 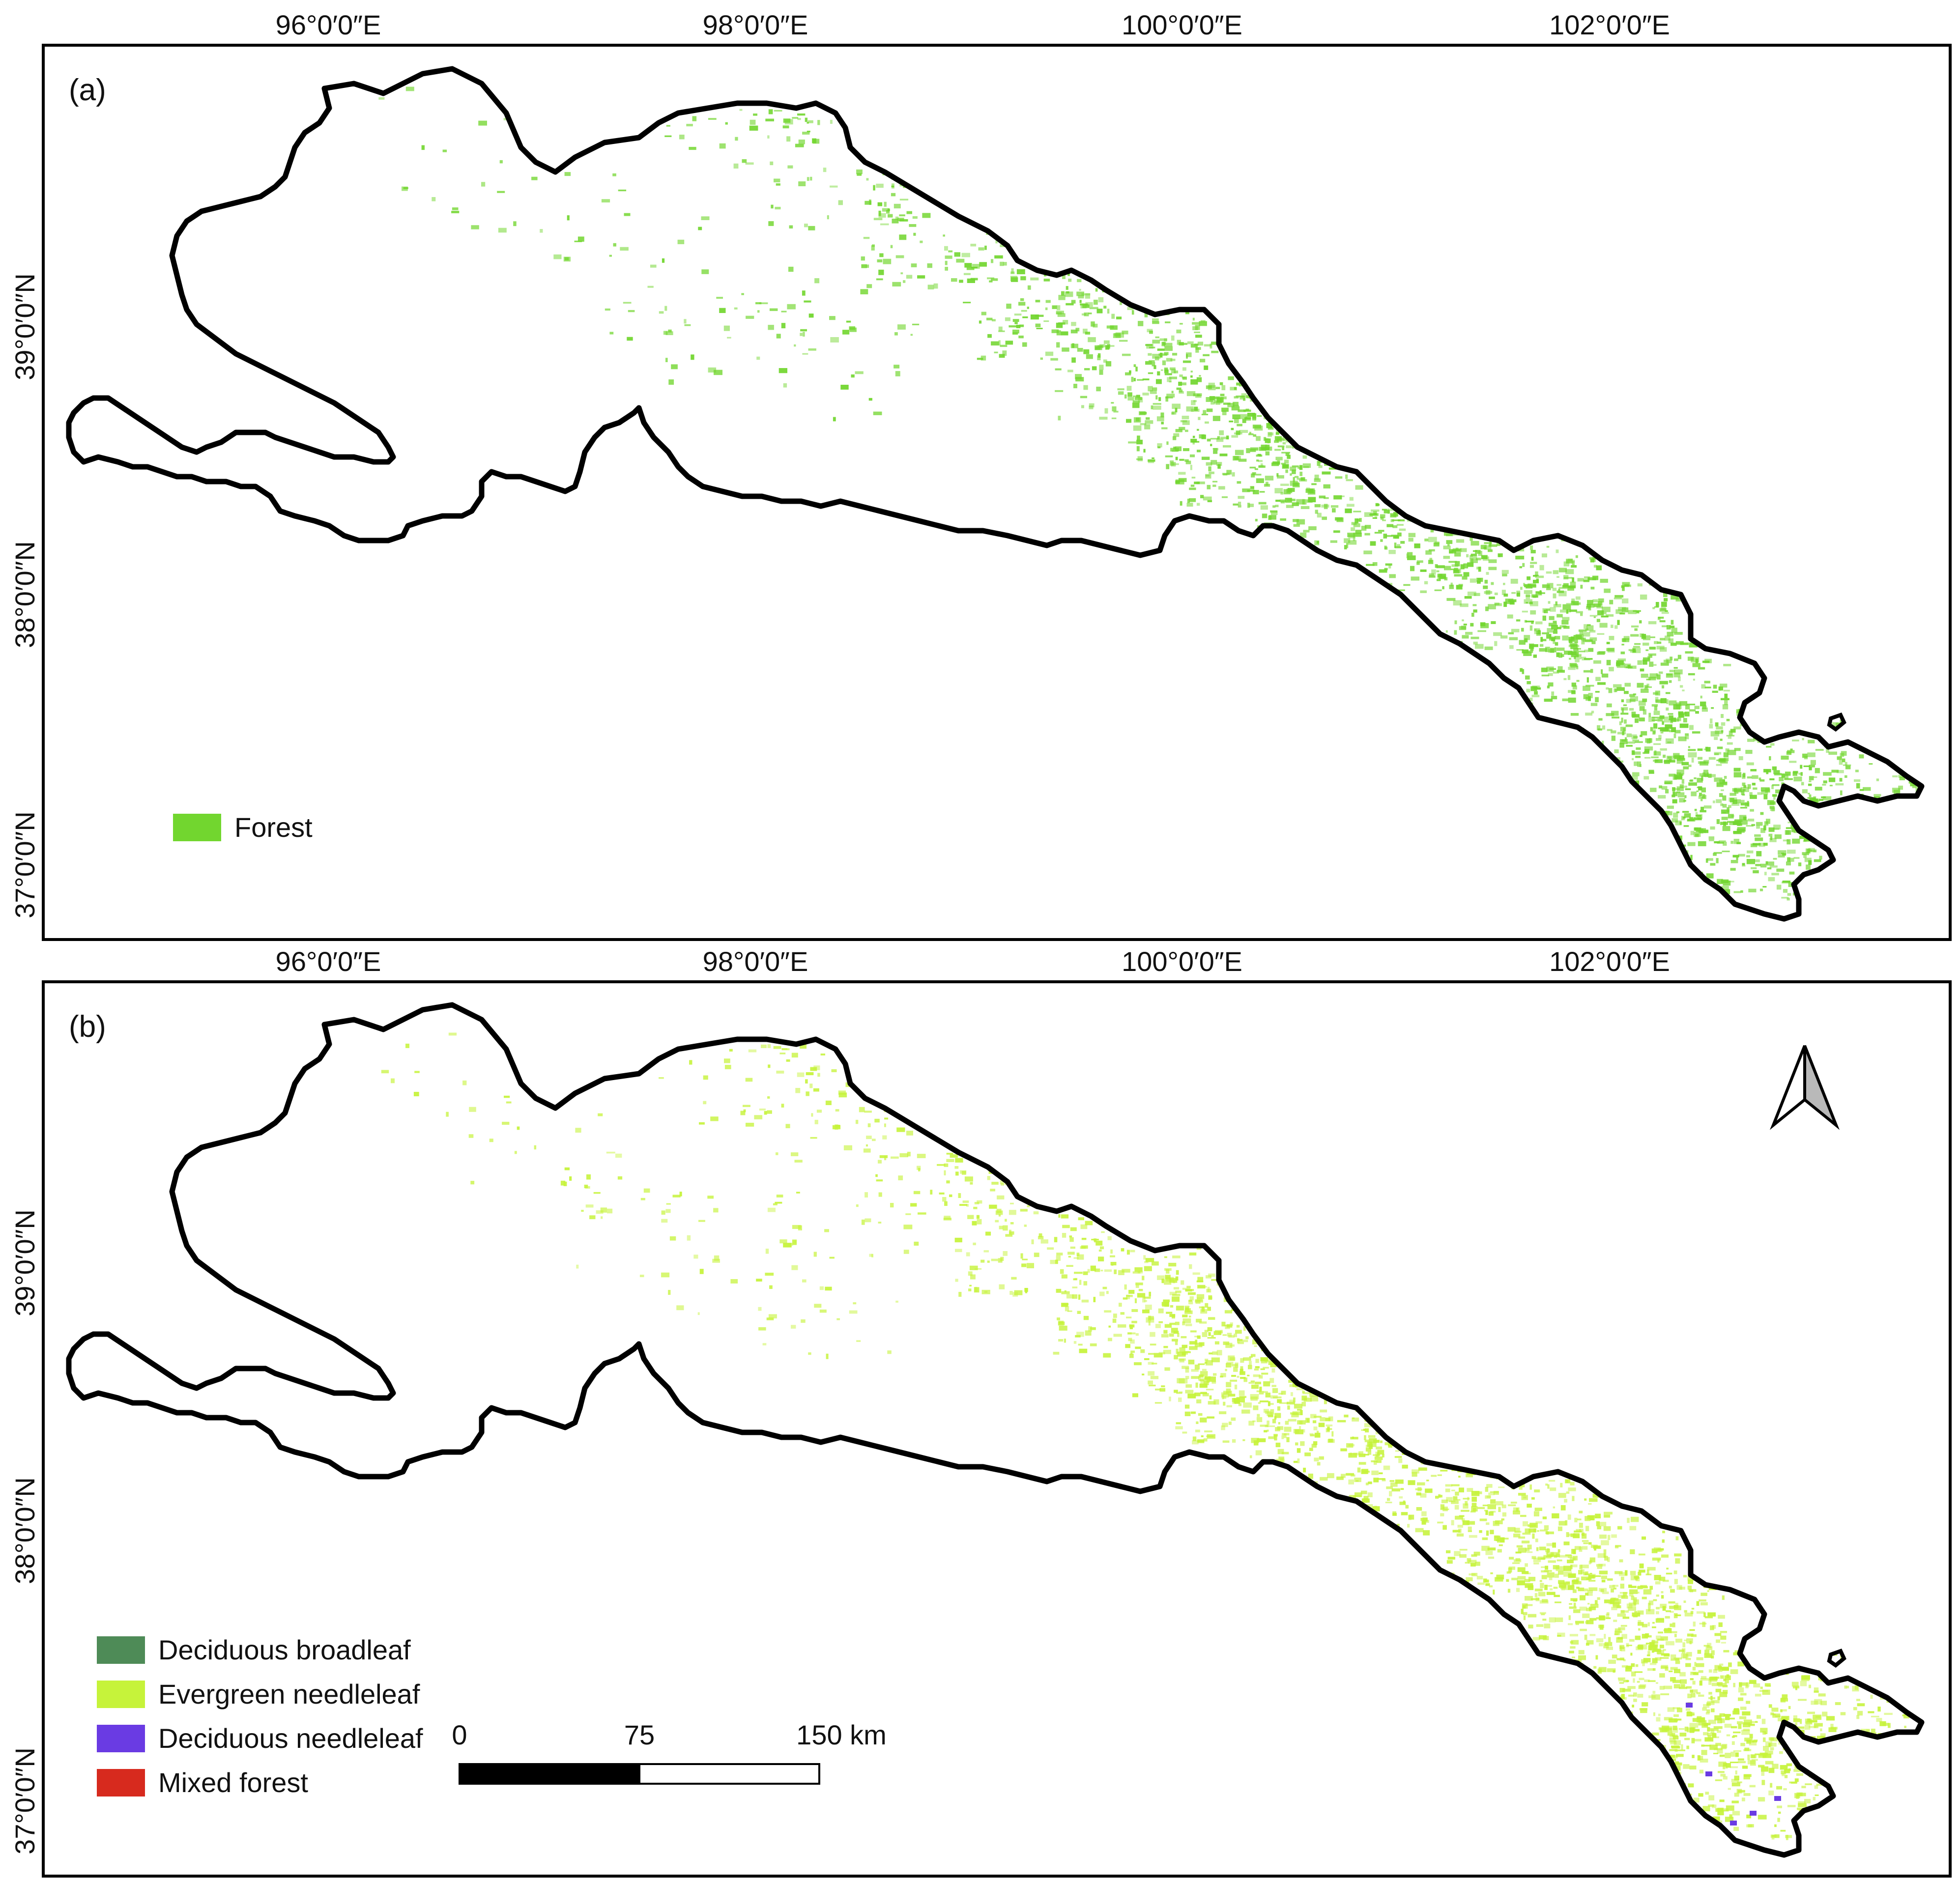 I want to click on panel-label: (b), so click(x=88, y=1027).